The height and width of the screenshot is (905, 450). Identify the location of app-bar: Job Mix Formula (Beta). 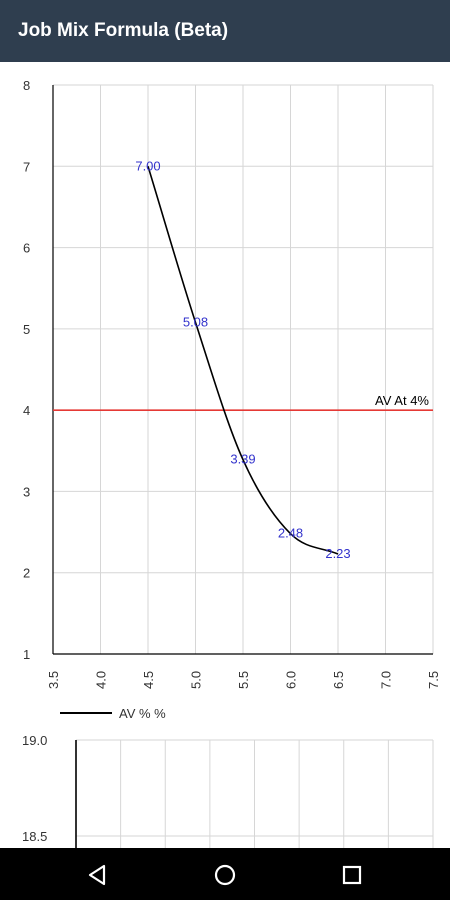
(225, 31).